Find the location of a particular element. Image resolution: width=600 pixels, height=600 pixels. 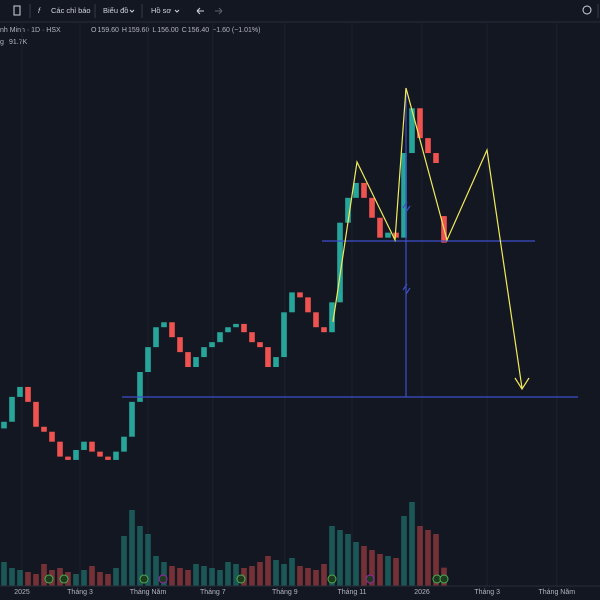

ohlc-value: 159.60 is located at coordinates (139, 30).